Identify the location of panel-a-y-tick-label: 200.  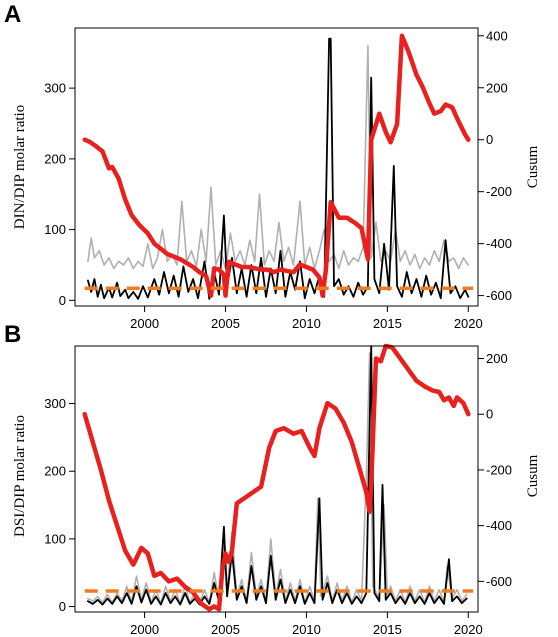
(55, 158).